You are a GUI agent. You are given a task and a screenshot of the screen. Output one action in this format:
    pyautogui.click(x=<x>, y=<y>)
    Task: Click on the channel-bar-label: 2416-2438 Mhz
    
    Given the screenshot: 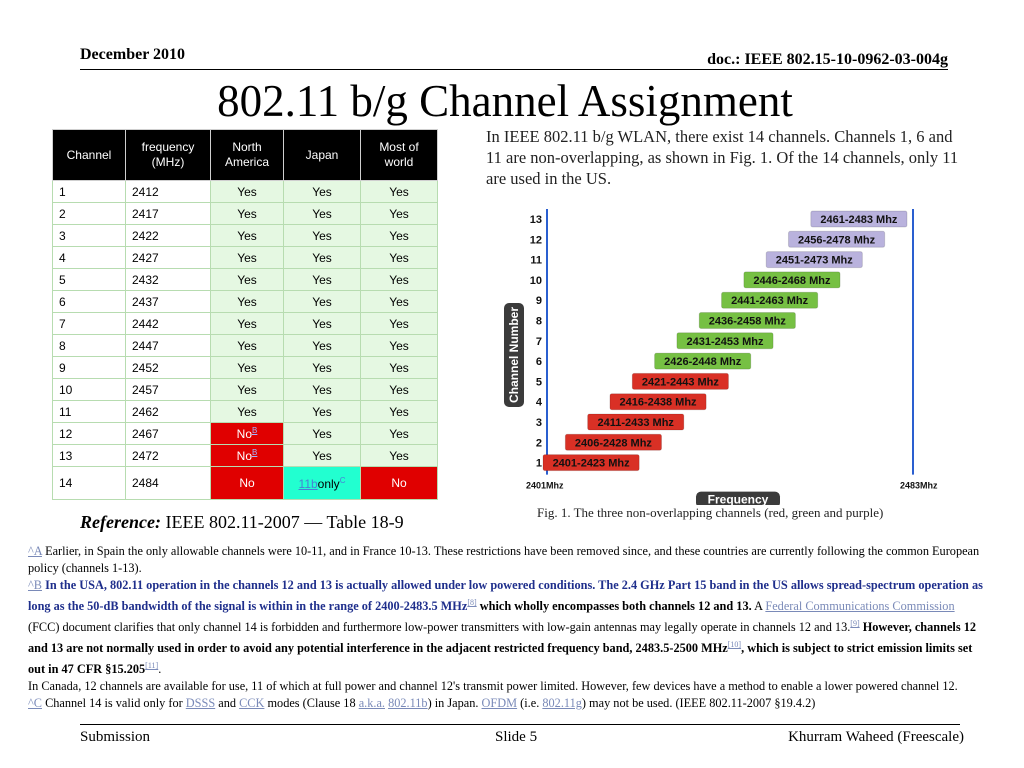 What is the action you would take?
    pyautogui.click(x=659, y=403)
    